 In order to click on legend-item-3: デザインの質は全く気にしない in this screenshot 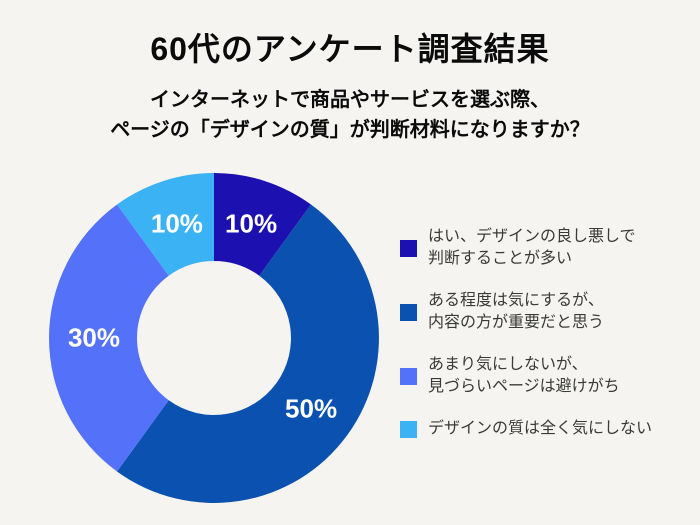, I will do `click(526, 429)`.